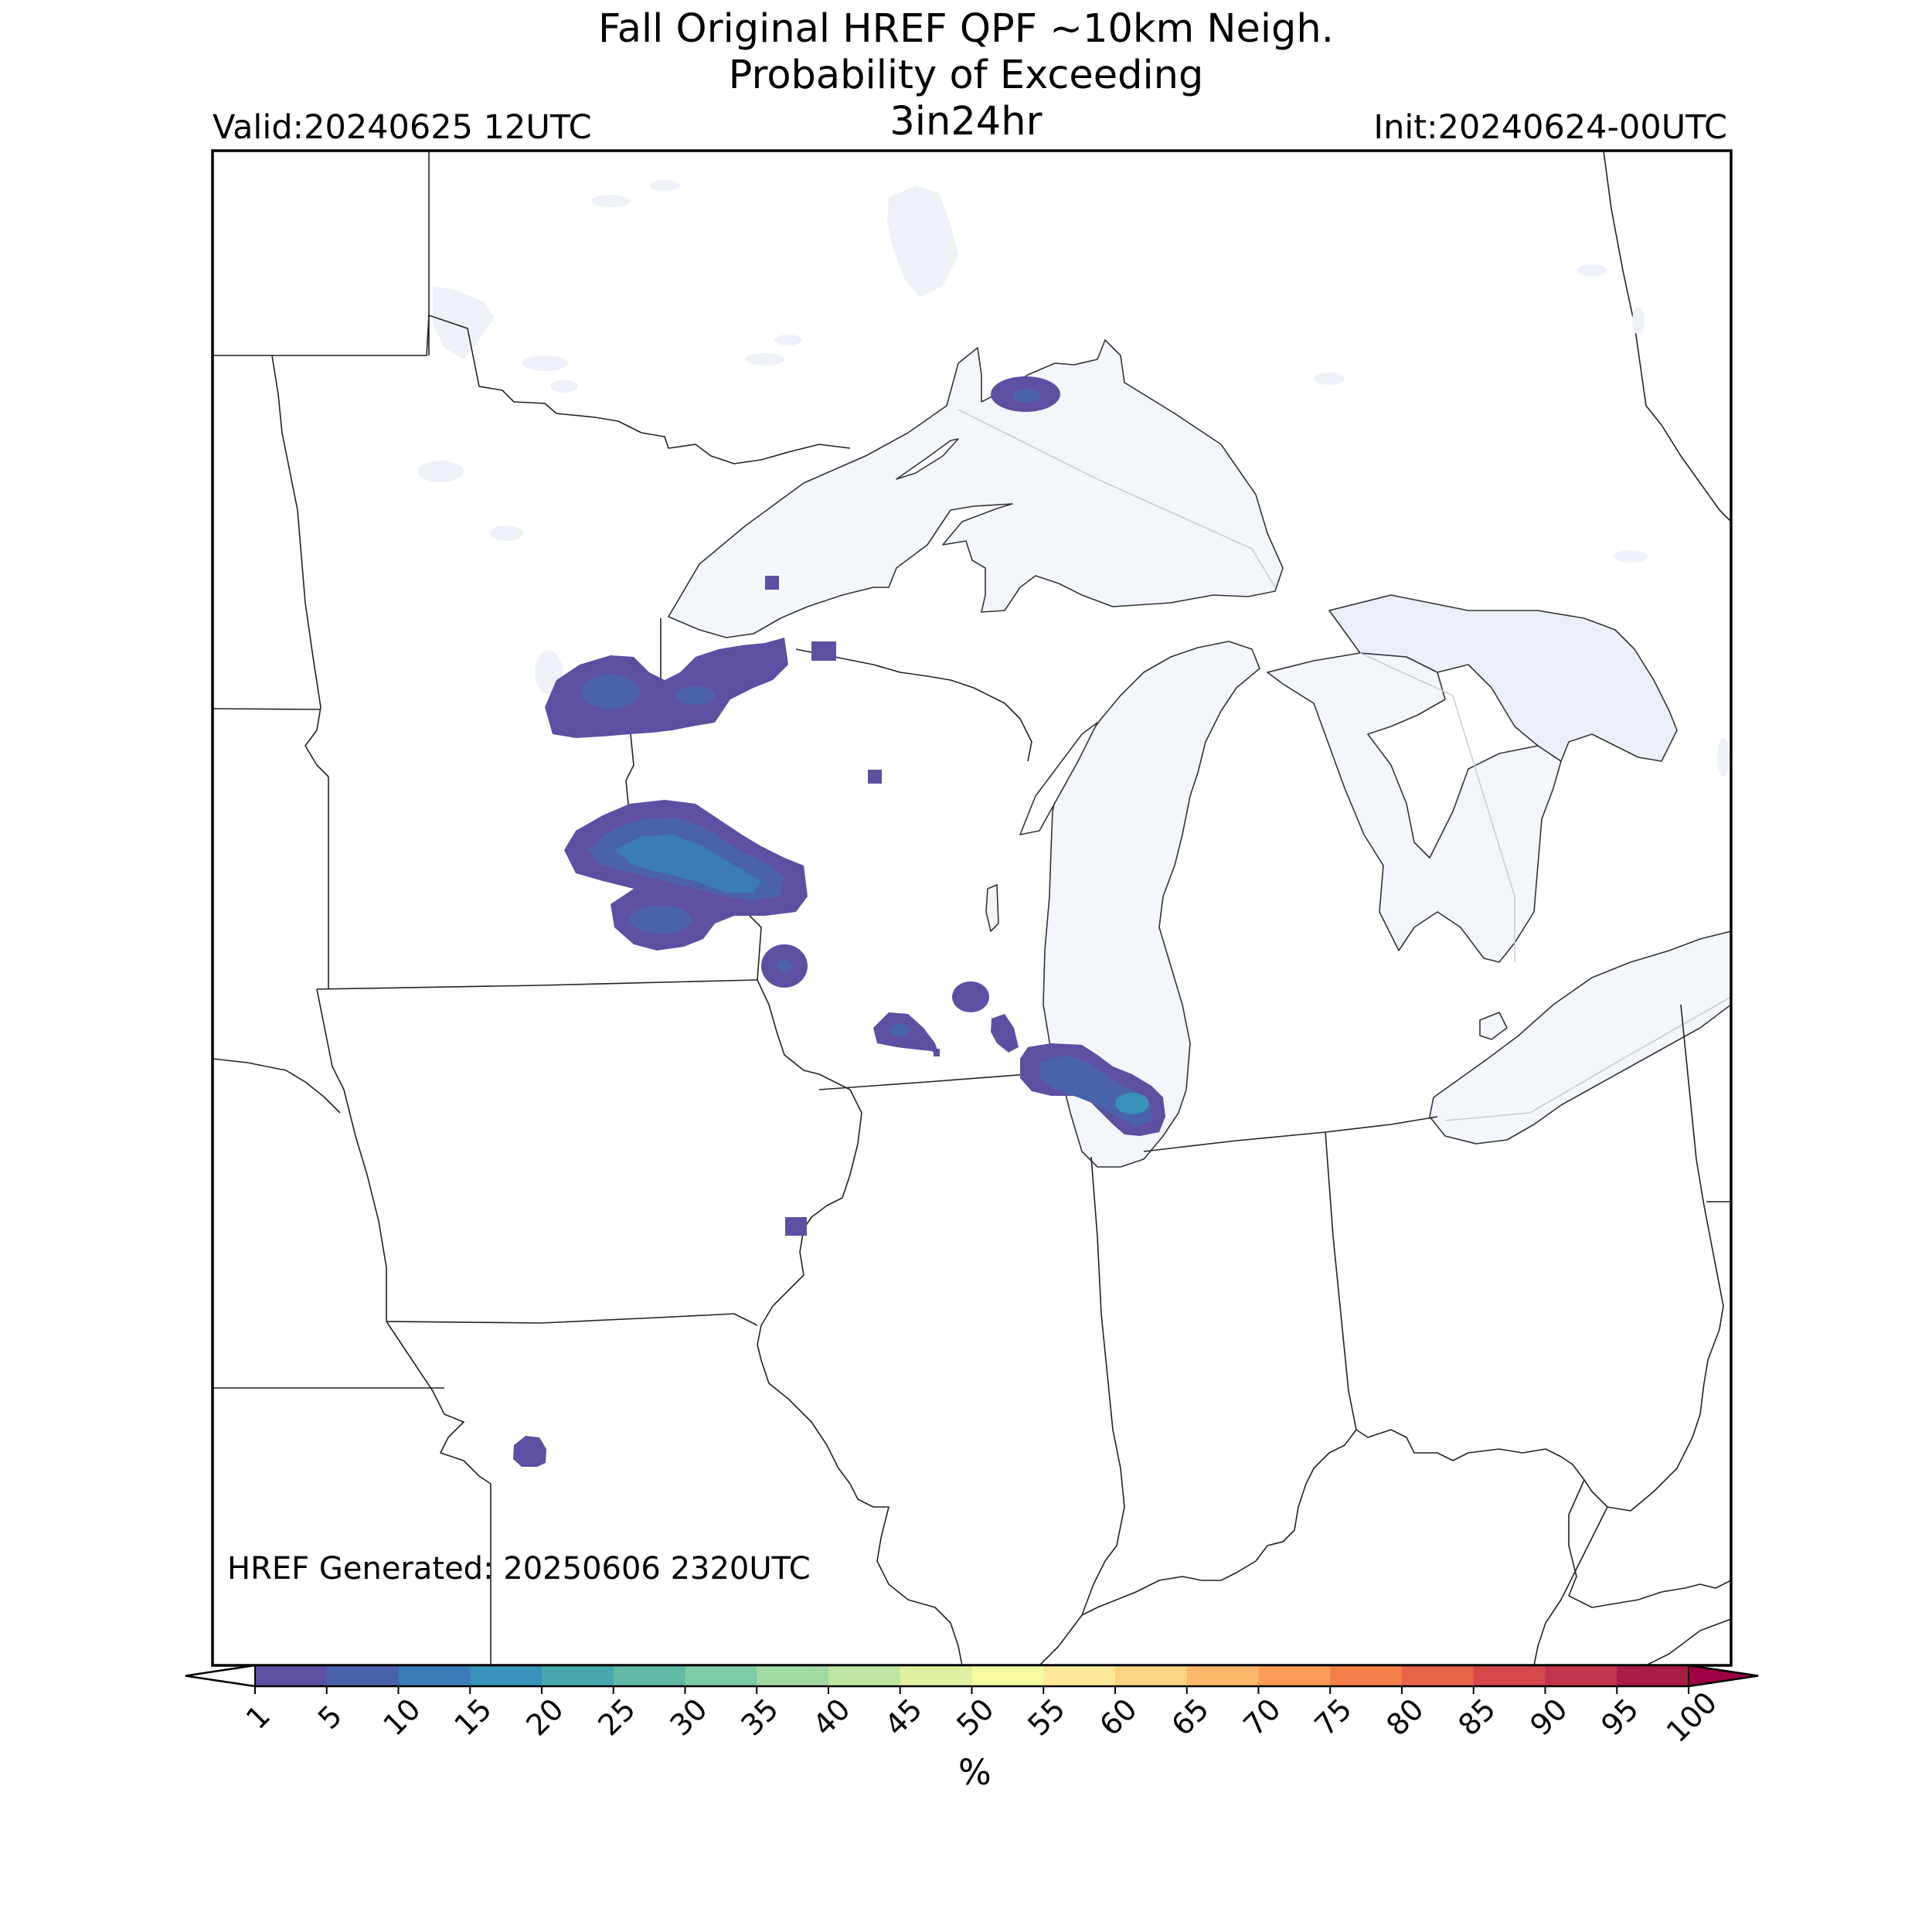 The width and height of the screenshot is (1932, 1932). What do you see at coordinates (900, 1030) in the screenshot?
I see `prob-core-swi` at bounding box center [900, 1030].